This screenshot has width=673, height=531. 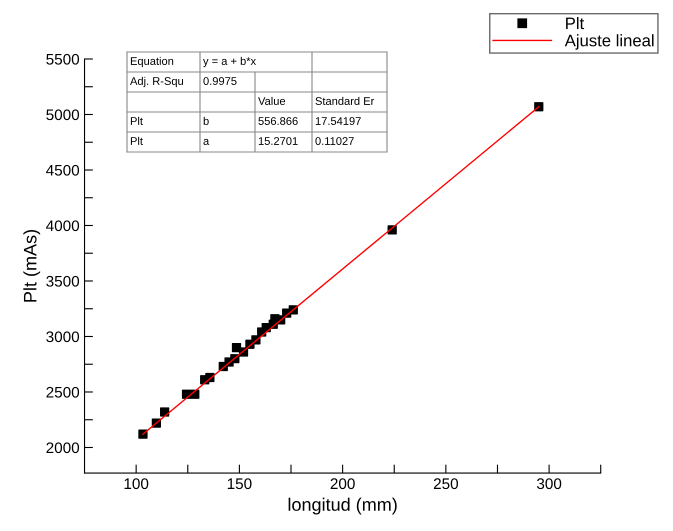 What do you see at coordinates (345, 100) in the screenshot?
I see `annotation: Standard Er` at bounding box center [345, 100].